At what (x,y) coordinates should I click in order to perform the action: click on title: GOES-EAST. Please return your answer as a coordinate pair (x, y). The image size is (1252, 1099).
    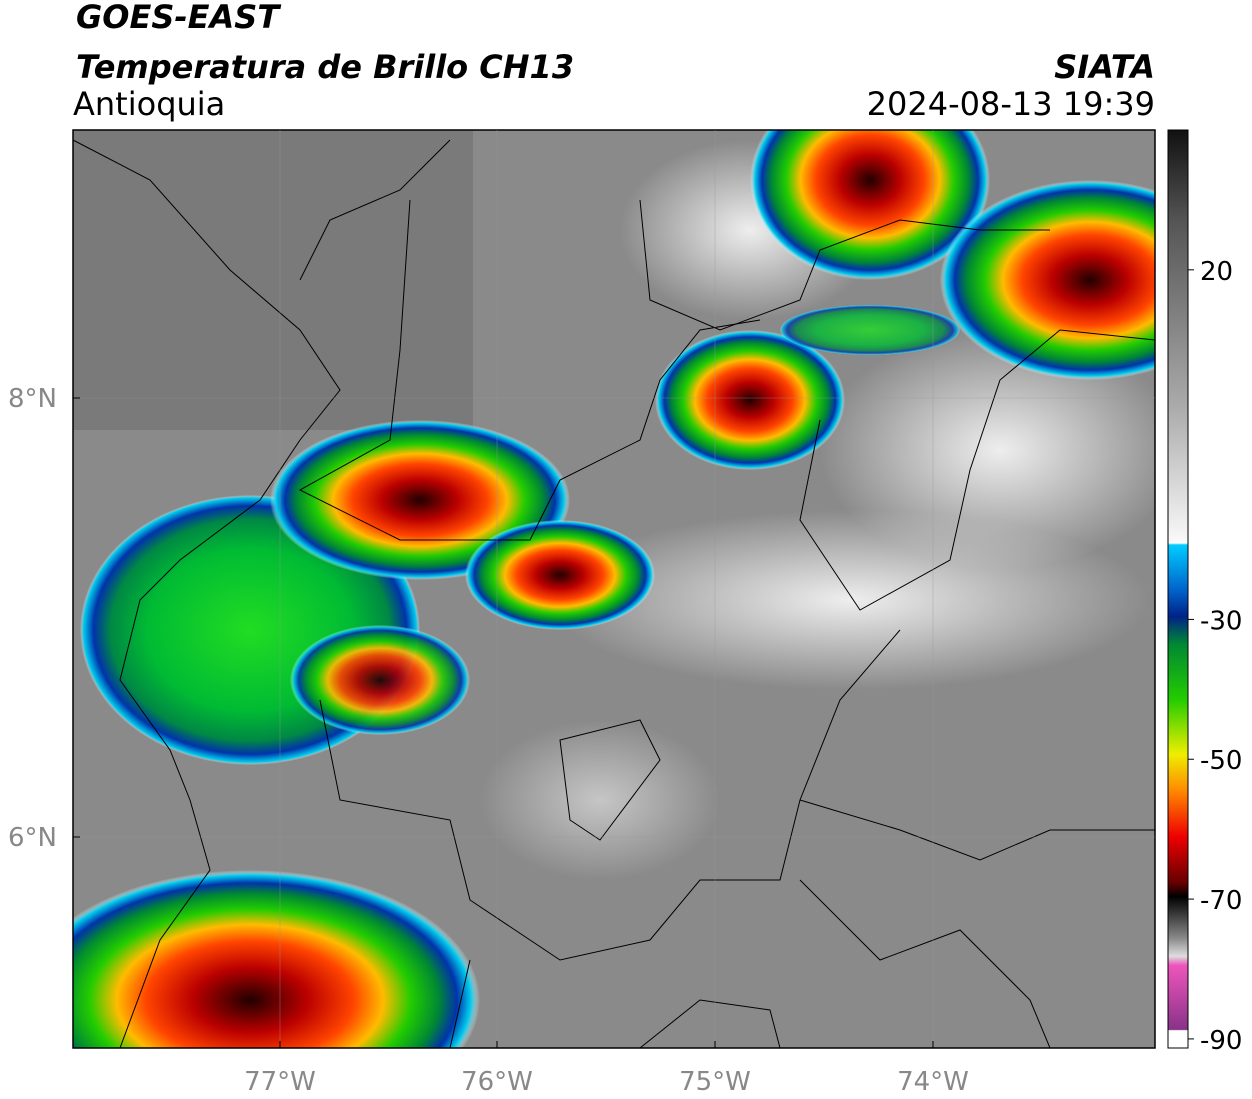
    Looking at the image, I should click on (178, 18).